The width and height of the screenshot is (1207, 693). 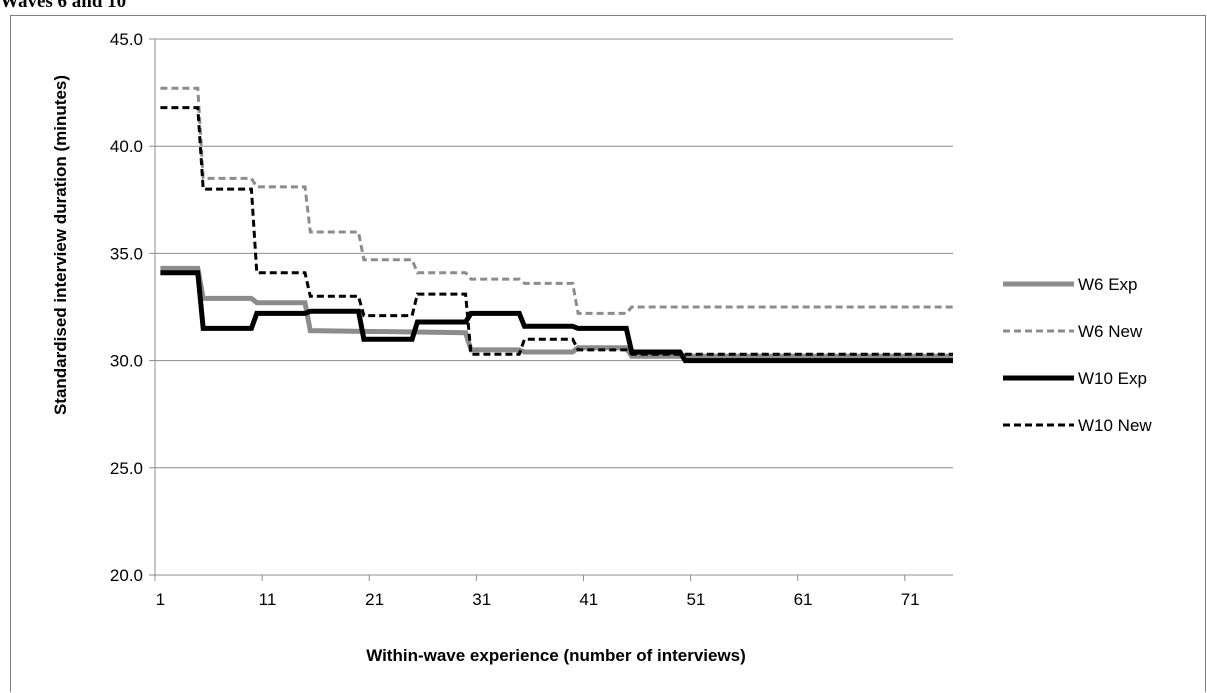 I want to click on x-tick-label: 51, so click(x=695, y=599).